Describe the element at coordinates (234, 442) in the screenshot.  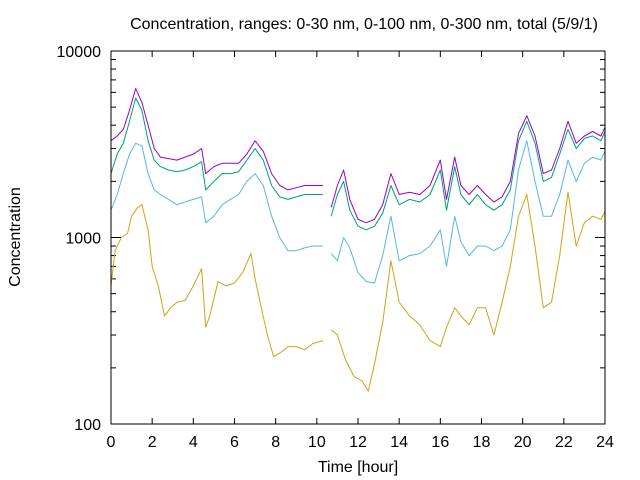
I see `x-tick-label: 6` at that location.